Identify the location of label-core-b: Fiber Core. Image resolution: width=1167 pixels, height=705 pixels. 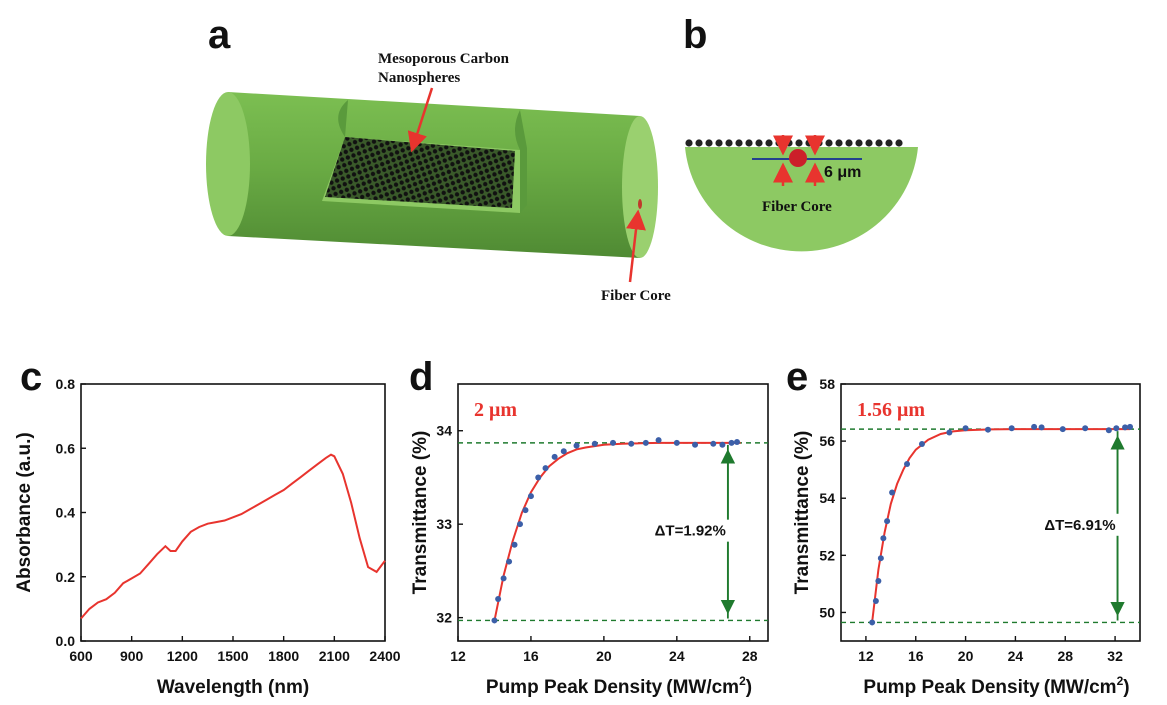
(797, 207).